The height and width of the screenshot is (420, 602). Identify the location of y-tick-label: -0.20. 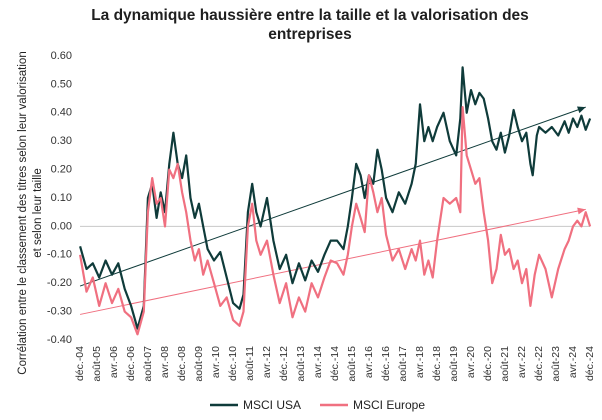
(59, 283).